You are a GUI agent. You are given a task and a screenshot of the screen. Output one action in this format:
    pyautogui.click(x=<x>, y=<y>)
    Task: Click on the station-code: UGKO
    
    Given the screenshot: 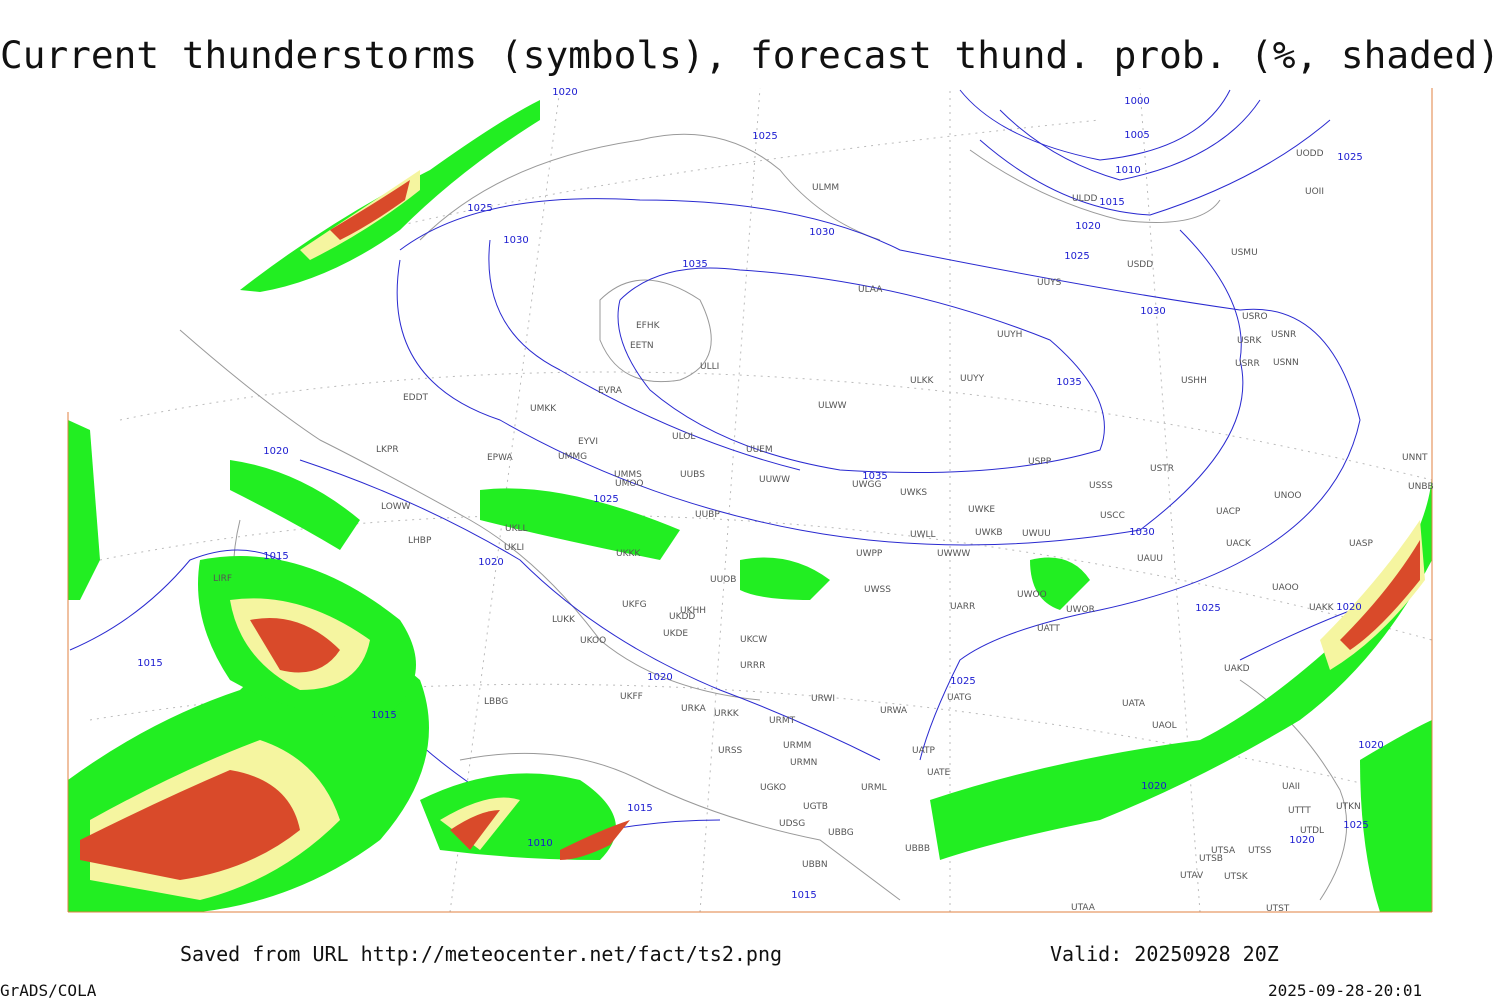 What is the action you would take?
    pyautogui.click(x=773, y=788)
    